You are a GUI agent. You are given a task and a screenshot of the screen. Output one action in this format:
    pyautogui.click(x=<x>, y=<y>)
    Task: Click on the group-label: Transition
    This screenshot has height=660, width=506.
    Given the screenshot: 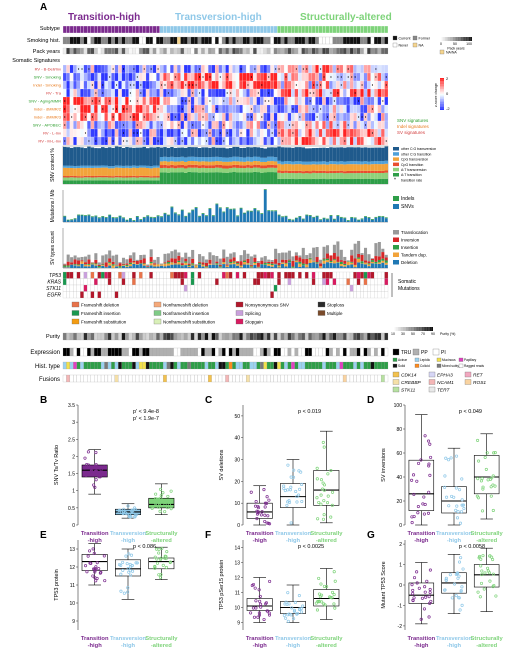 What is the action you would take?
    pyautogui.click(x=421, y=534)
    